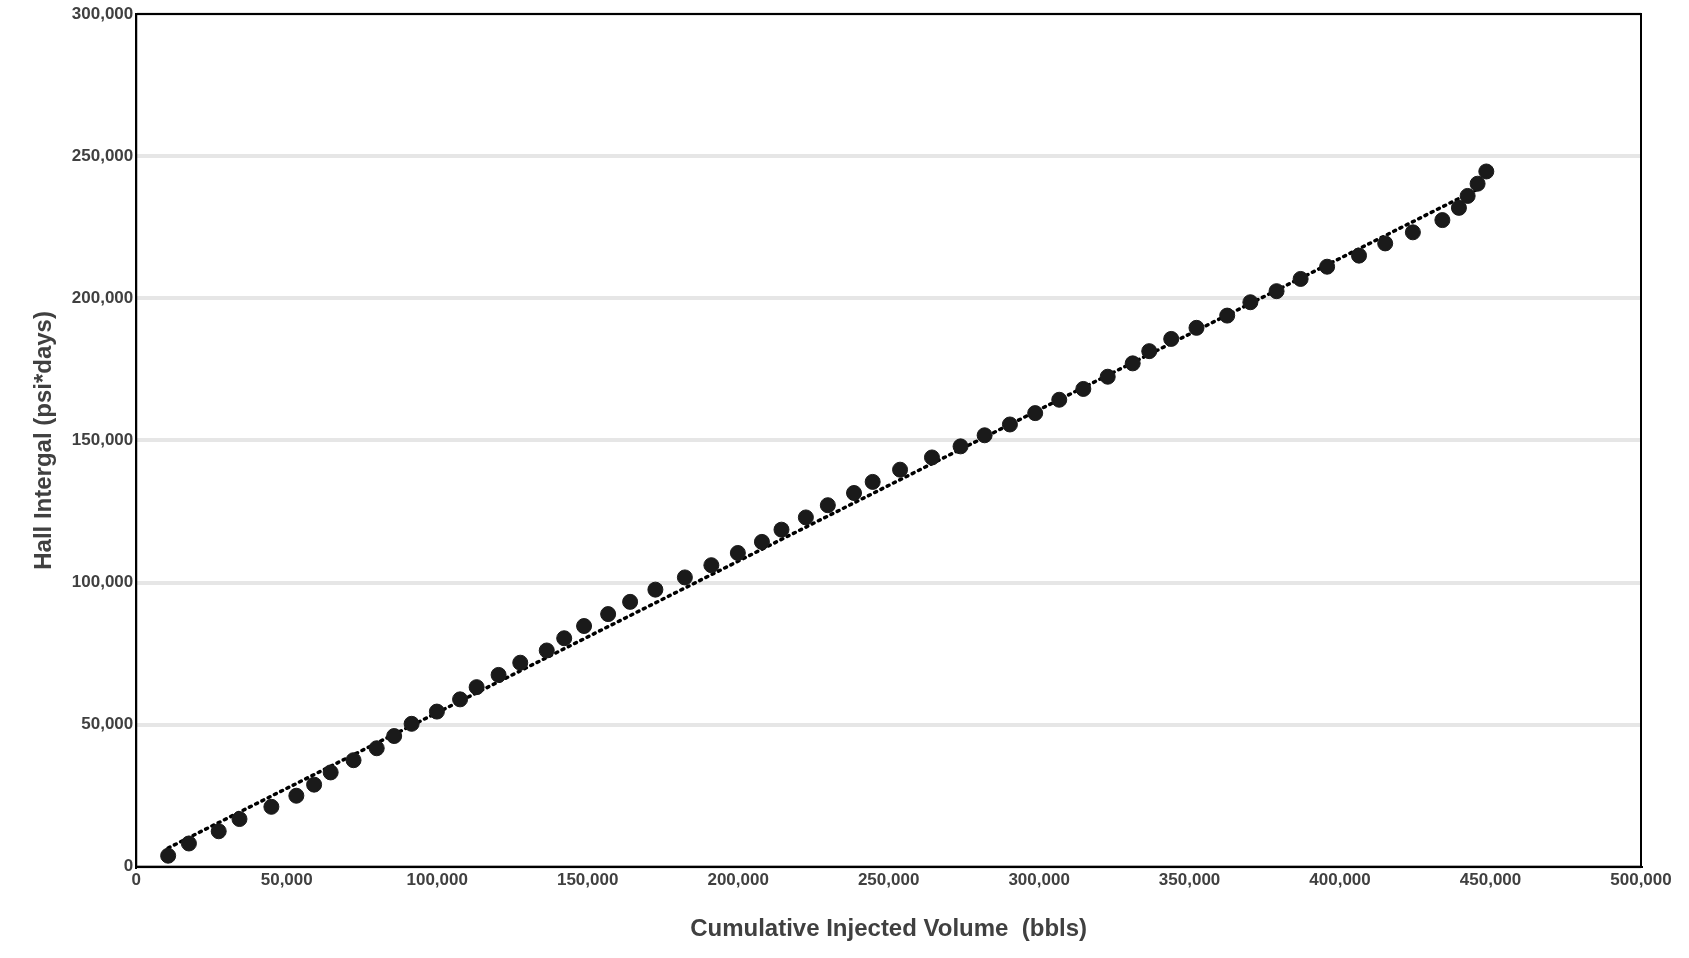  What do you see at coordinates (437, 879) in the screenshot?
I see `x-tick-label: 100,000` at bounding box center [437, 879].